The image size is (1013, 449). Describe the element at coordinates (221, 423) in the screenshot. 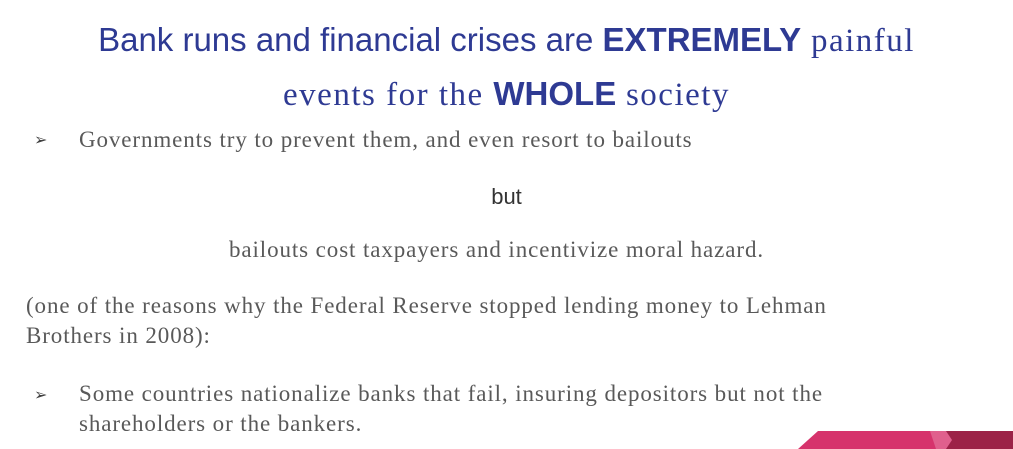

I see `bullet-item-2-line-2: shareholders or the bankers.` at that location.